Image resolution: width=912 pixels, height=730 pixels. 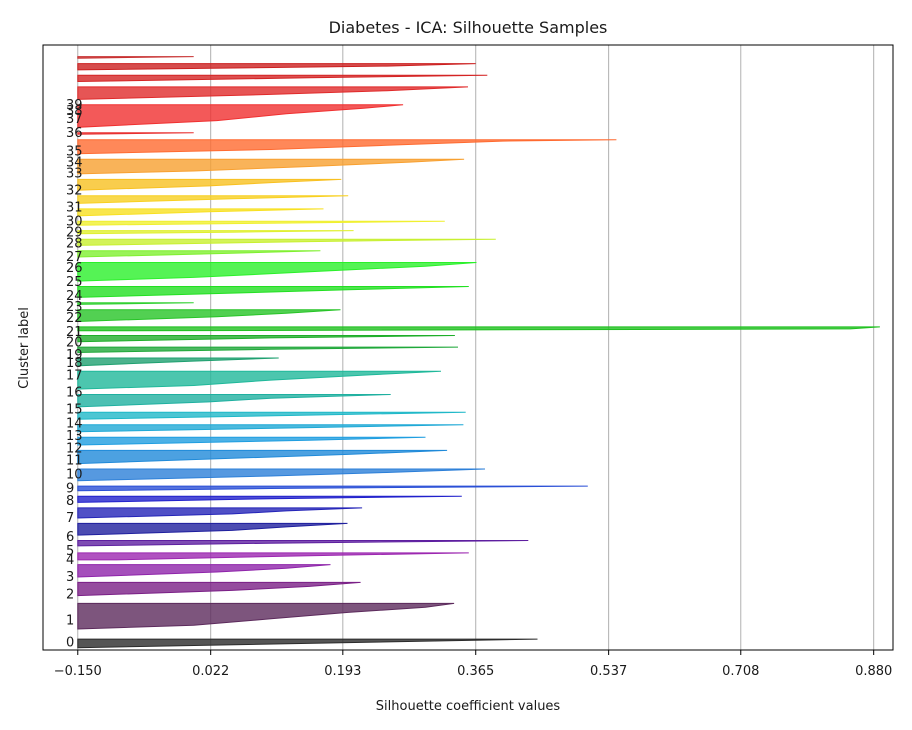 What do you see at coordinates (74, 105) in the screenshot?
I see `cluster-label-39: 39` at bounding box center [74, 105].